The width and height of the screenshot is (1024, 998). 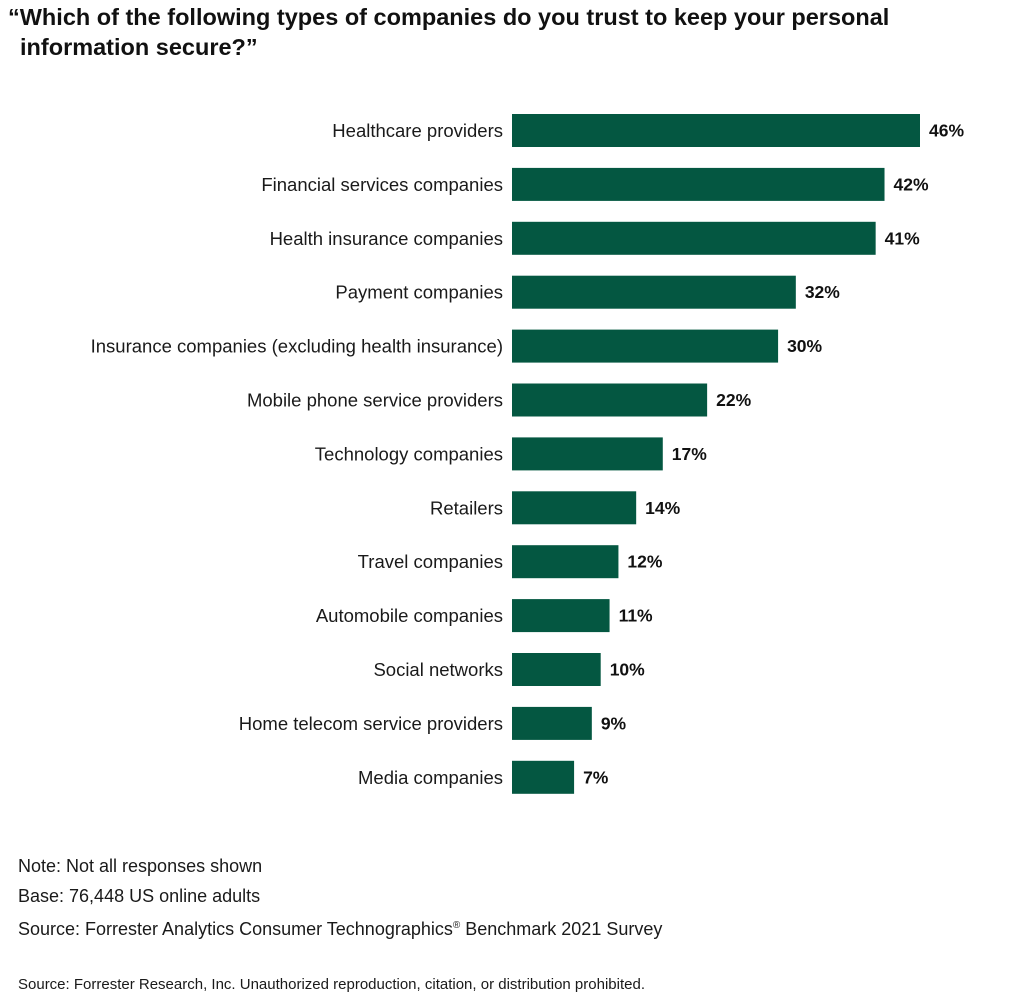 I want to click on title-line-2: information secure?”, so click(x=139, y=47).